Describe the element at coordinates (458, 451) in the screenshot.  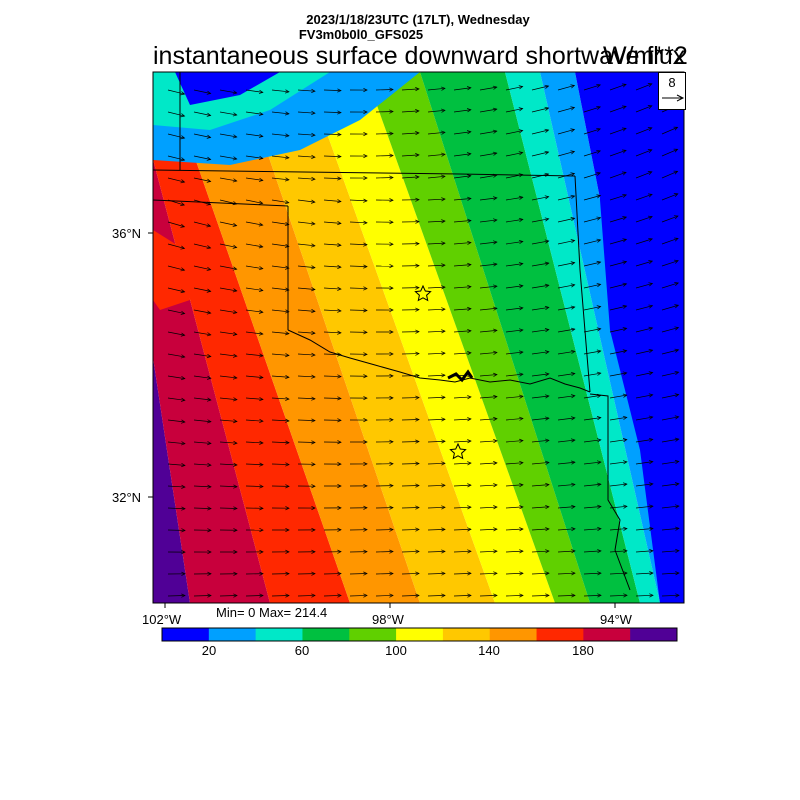
I see `star-marker` at that location.